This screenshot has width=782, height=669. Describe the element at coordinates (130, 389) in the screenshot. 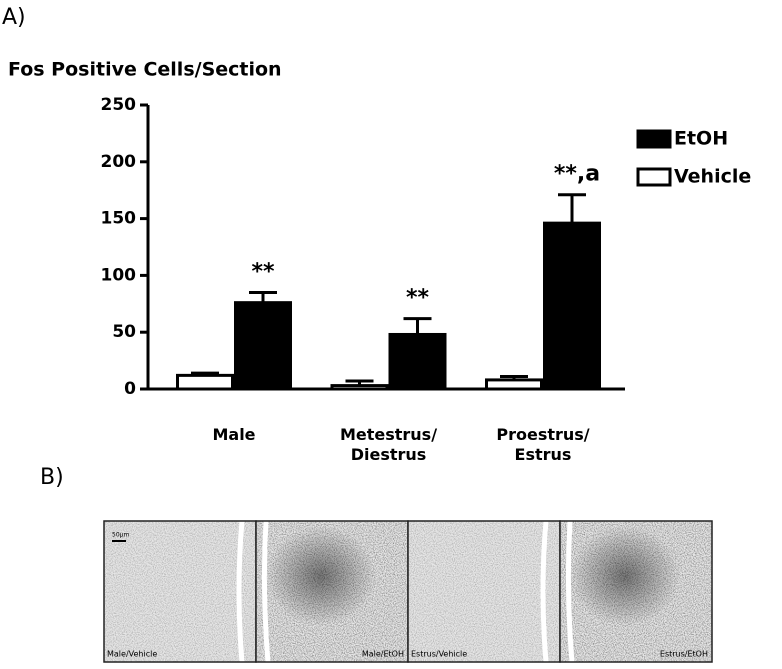

I see `y-tick-label: 0` at that location.